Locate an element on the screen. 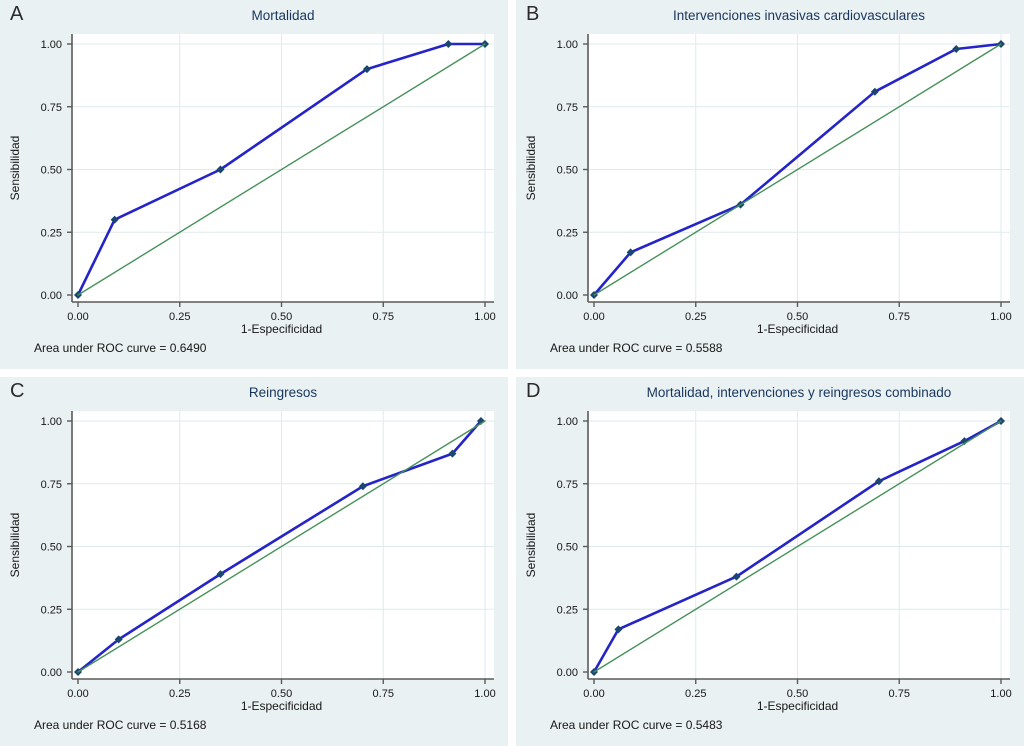  auc-note: Area under ROC curve = 0.5168 is located at coordinates (120, 725).